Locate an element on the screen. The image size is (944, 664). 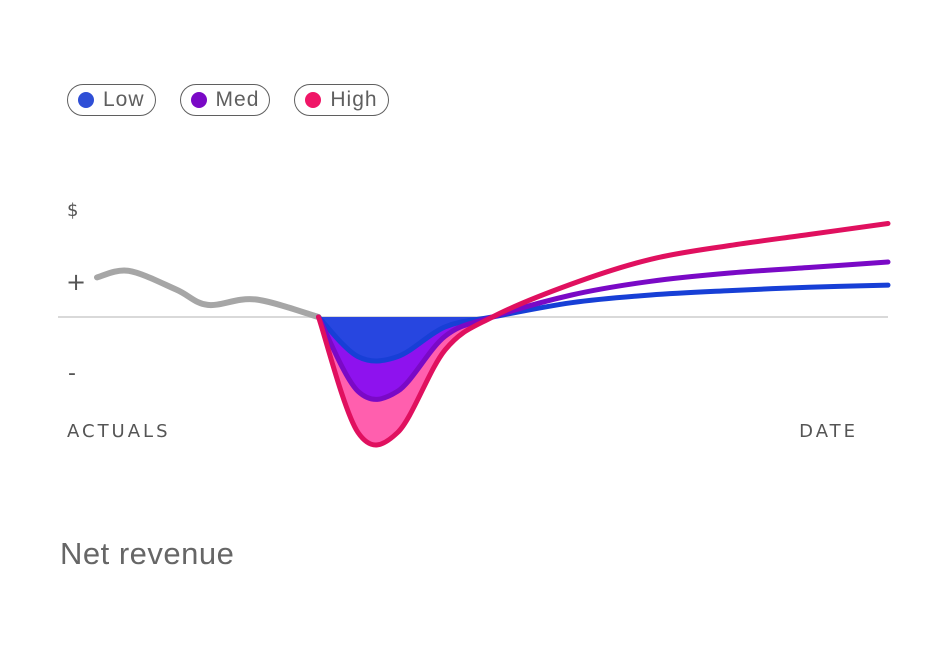
low-dip-fill is located at coordinates (405, 339).